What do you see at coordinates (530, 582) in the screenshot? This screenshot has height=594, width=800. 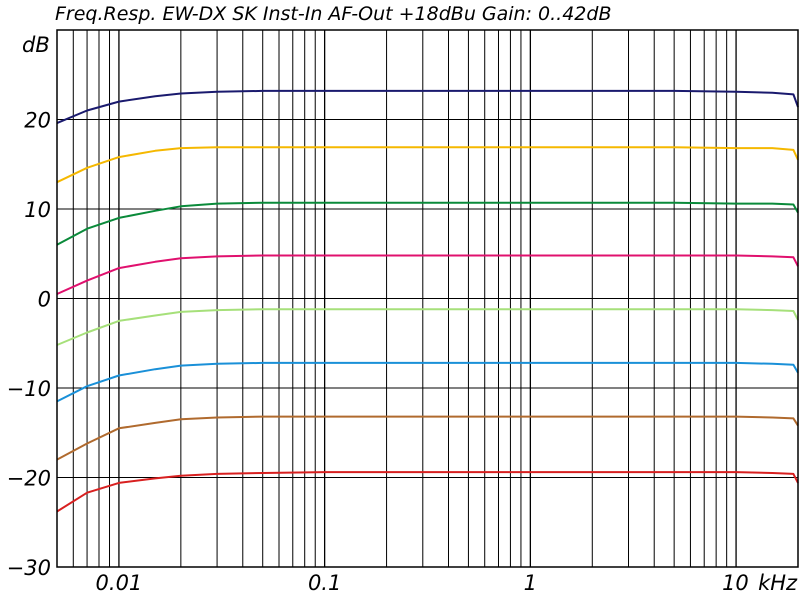 I see `x-tick-label: 1` at bounding box center [530, 582].